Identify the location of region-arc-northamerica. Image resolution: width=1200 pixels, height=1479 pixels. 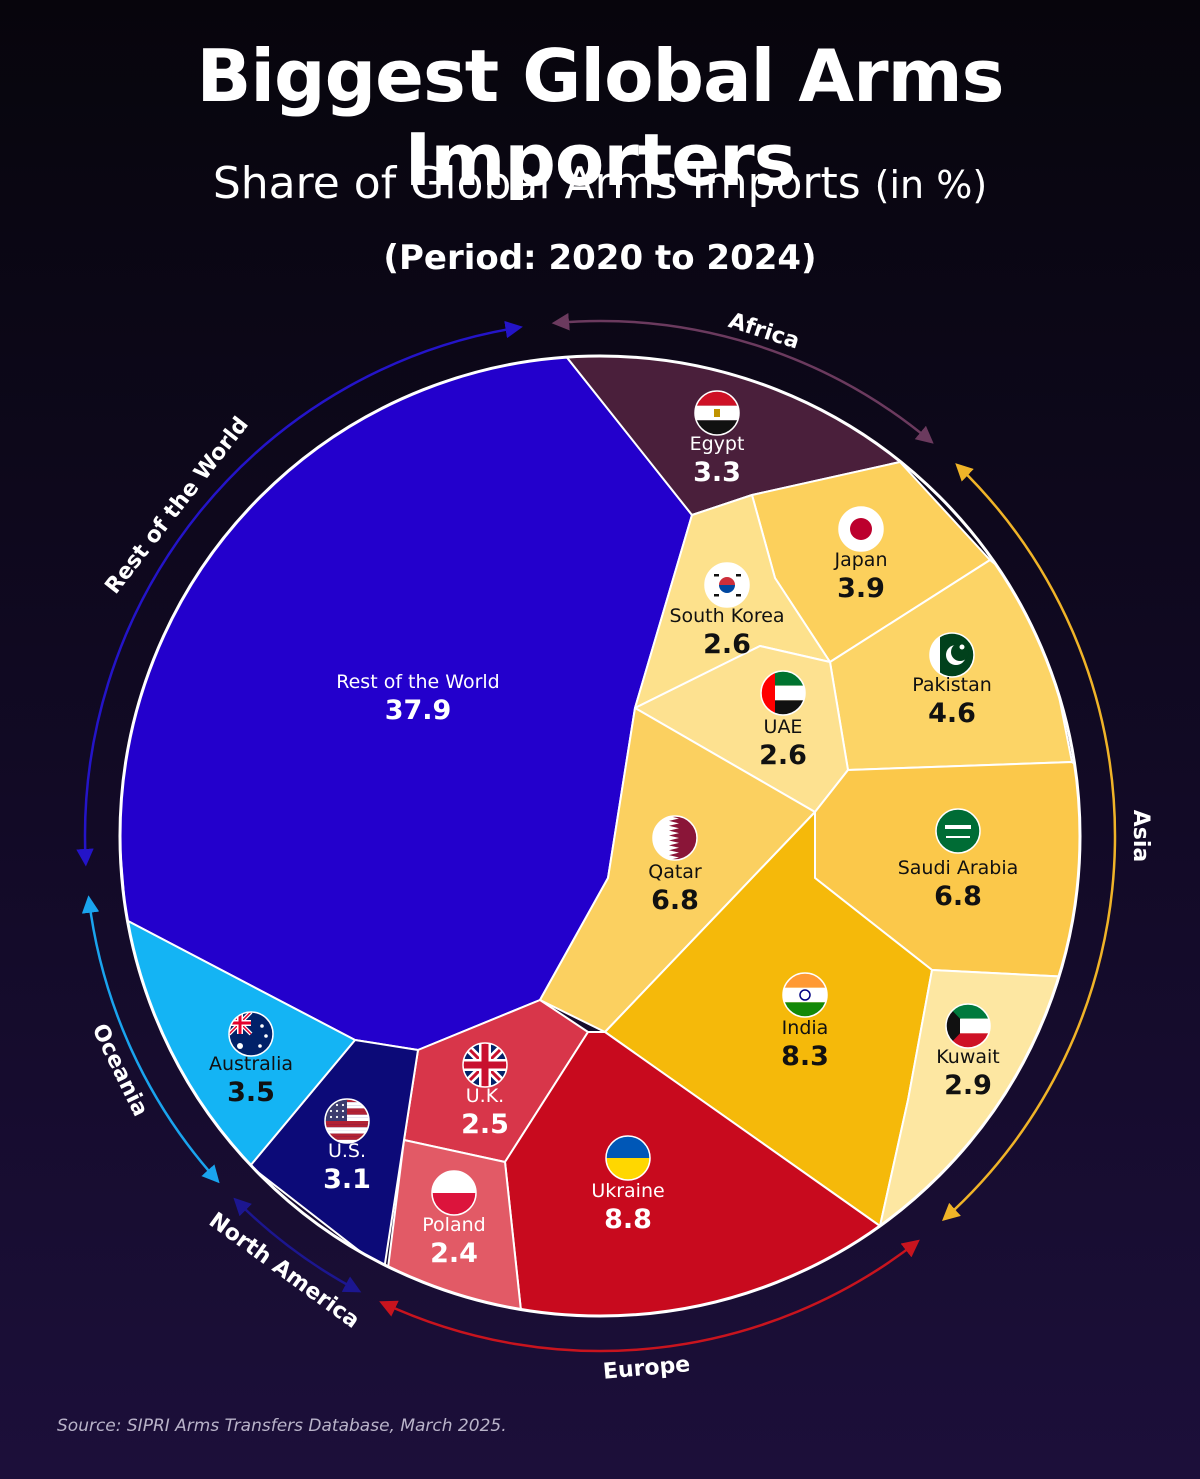
(297, 1245).